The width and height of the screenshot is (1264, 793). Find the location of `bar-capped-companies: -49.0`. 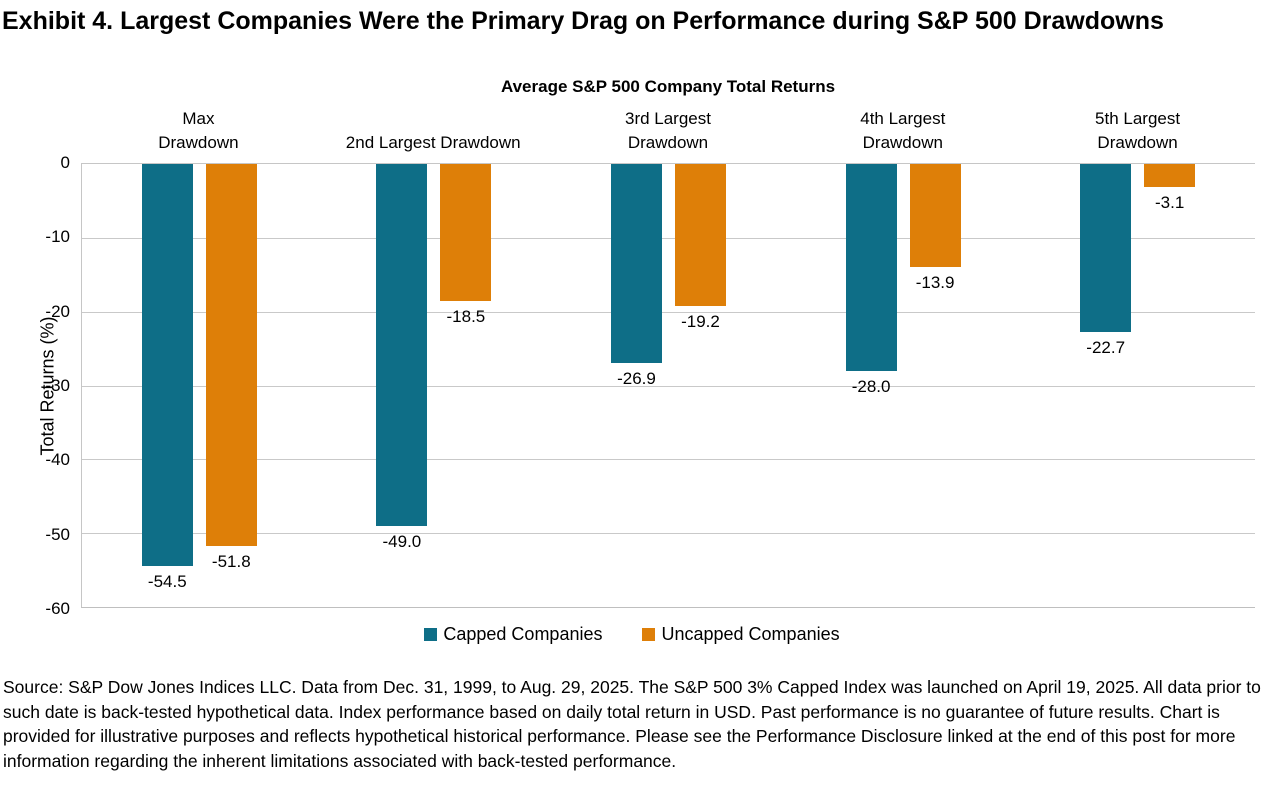

bar-capped-companies: -49.0 is located at coordinates (402, 357).